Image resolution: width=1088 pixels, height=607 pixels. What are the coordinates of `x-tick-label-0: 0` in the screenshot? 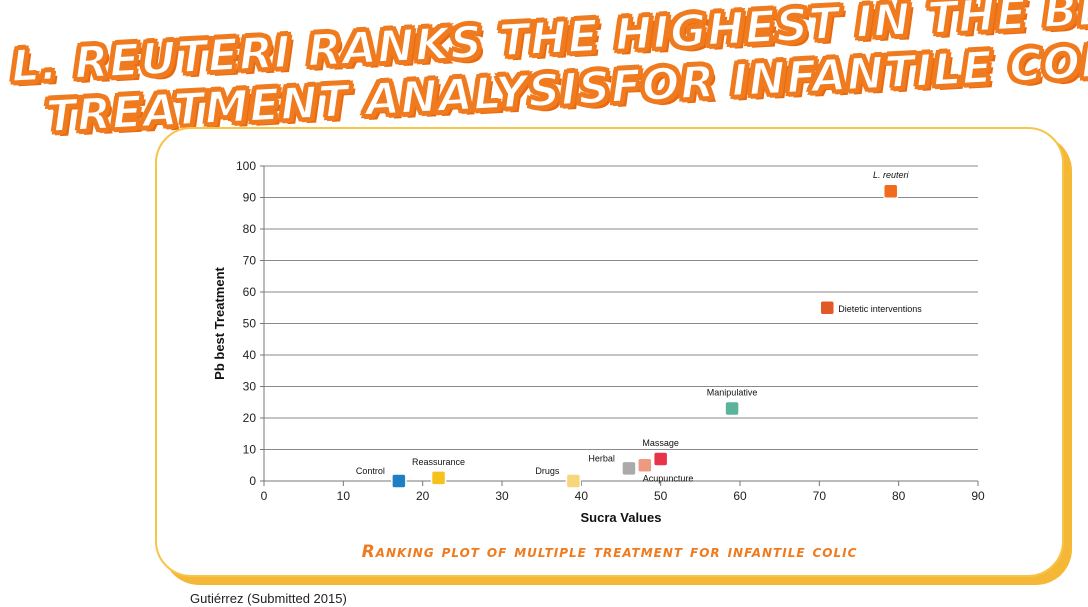 It's located at (264, 496).